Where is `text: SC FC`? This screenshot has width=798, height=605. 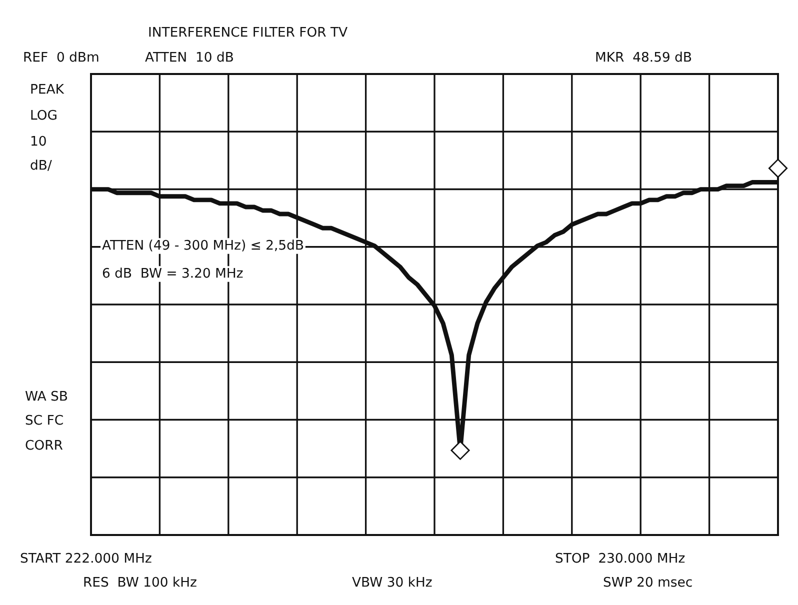
text: SC FC is located at coordinates (44, 419).